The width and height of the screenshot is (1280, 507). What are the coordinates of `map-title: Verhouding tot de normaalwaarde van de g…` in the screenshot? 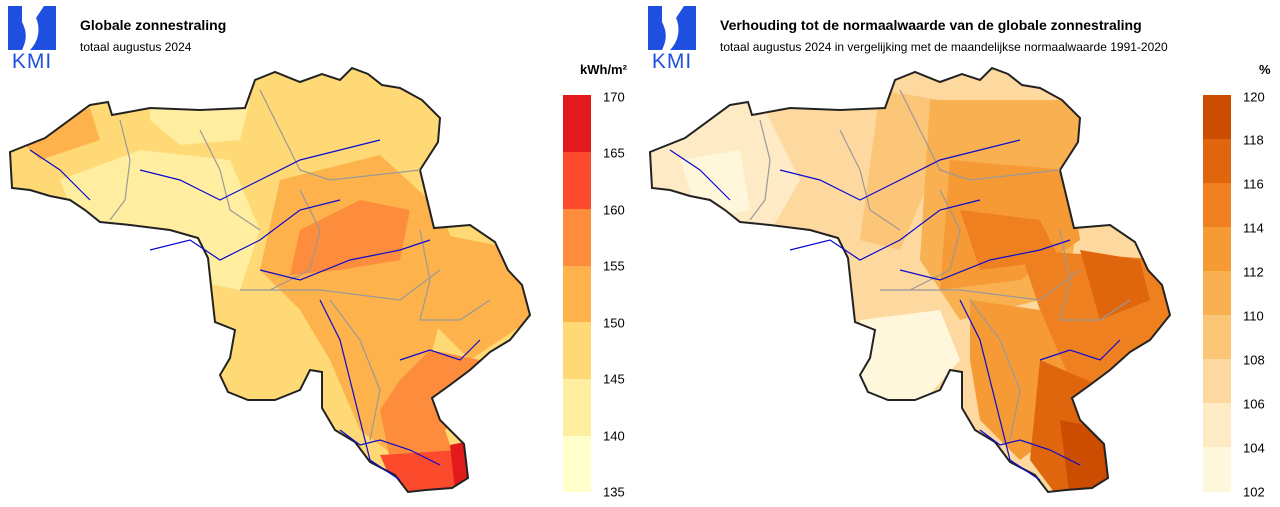 It's located at (931, 25).